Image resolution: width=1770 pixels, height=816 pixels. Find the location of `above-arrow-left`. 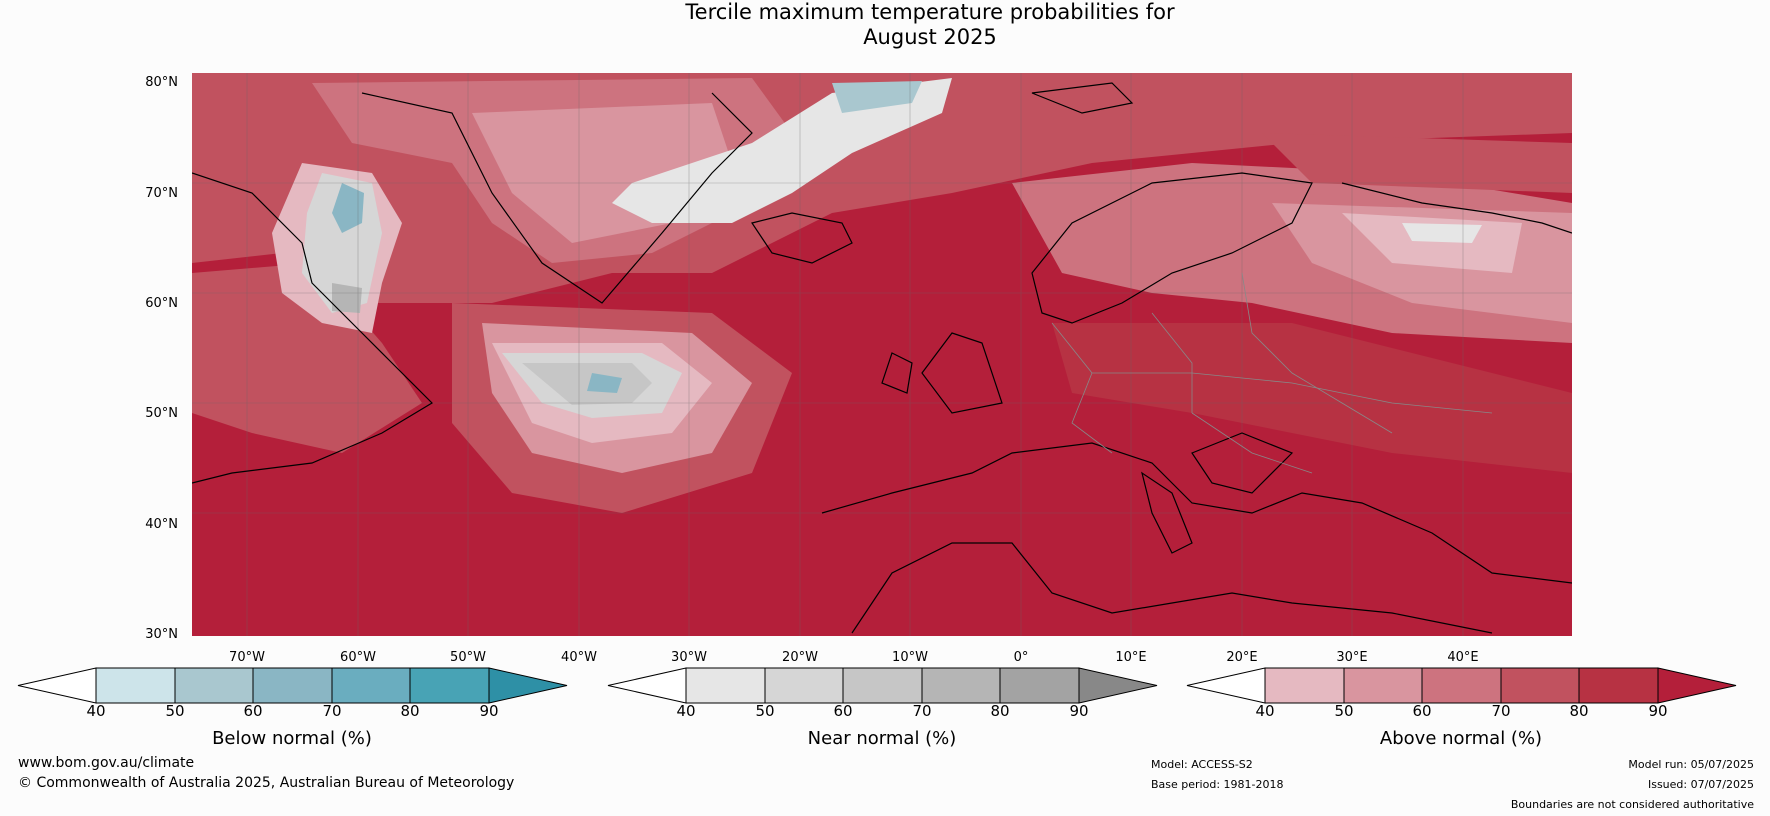

above-arrow-left is located at coordinates (1226, 685).